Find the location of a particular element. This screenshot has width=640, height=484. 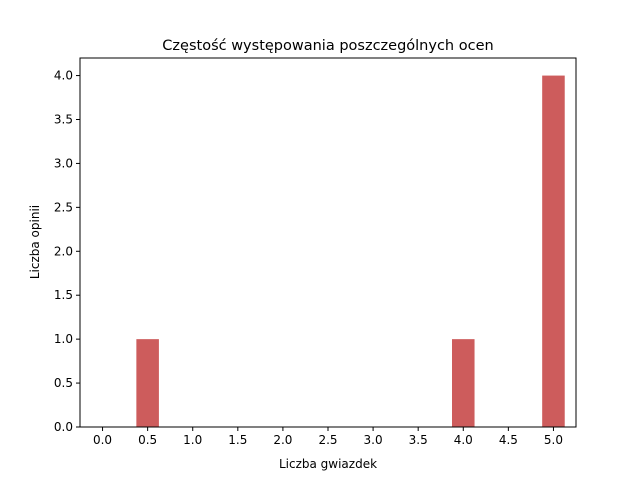

y-tick-label: 1.5 is located at coordinates (63, 295).